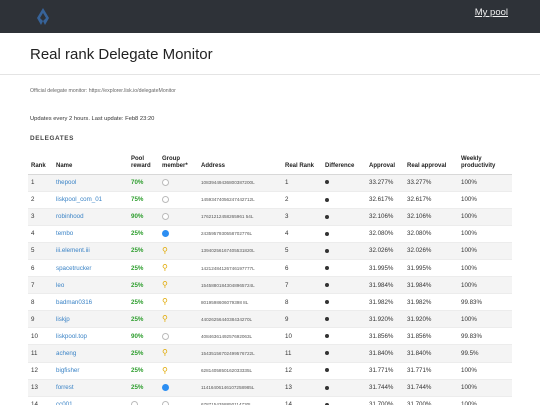  I want to click on cell-real-rank: 7, so click(287, 285).